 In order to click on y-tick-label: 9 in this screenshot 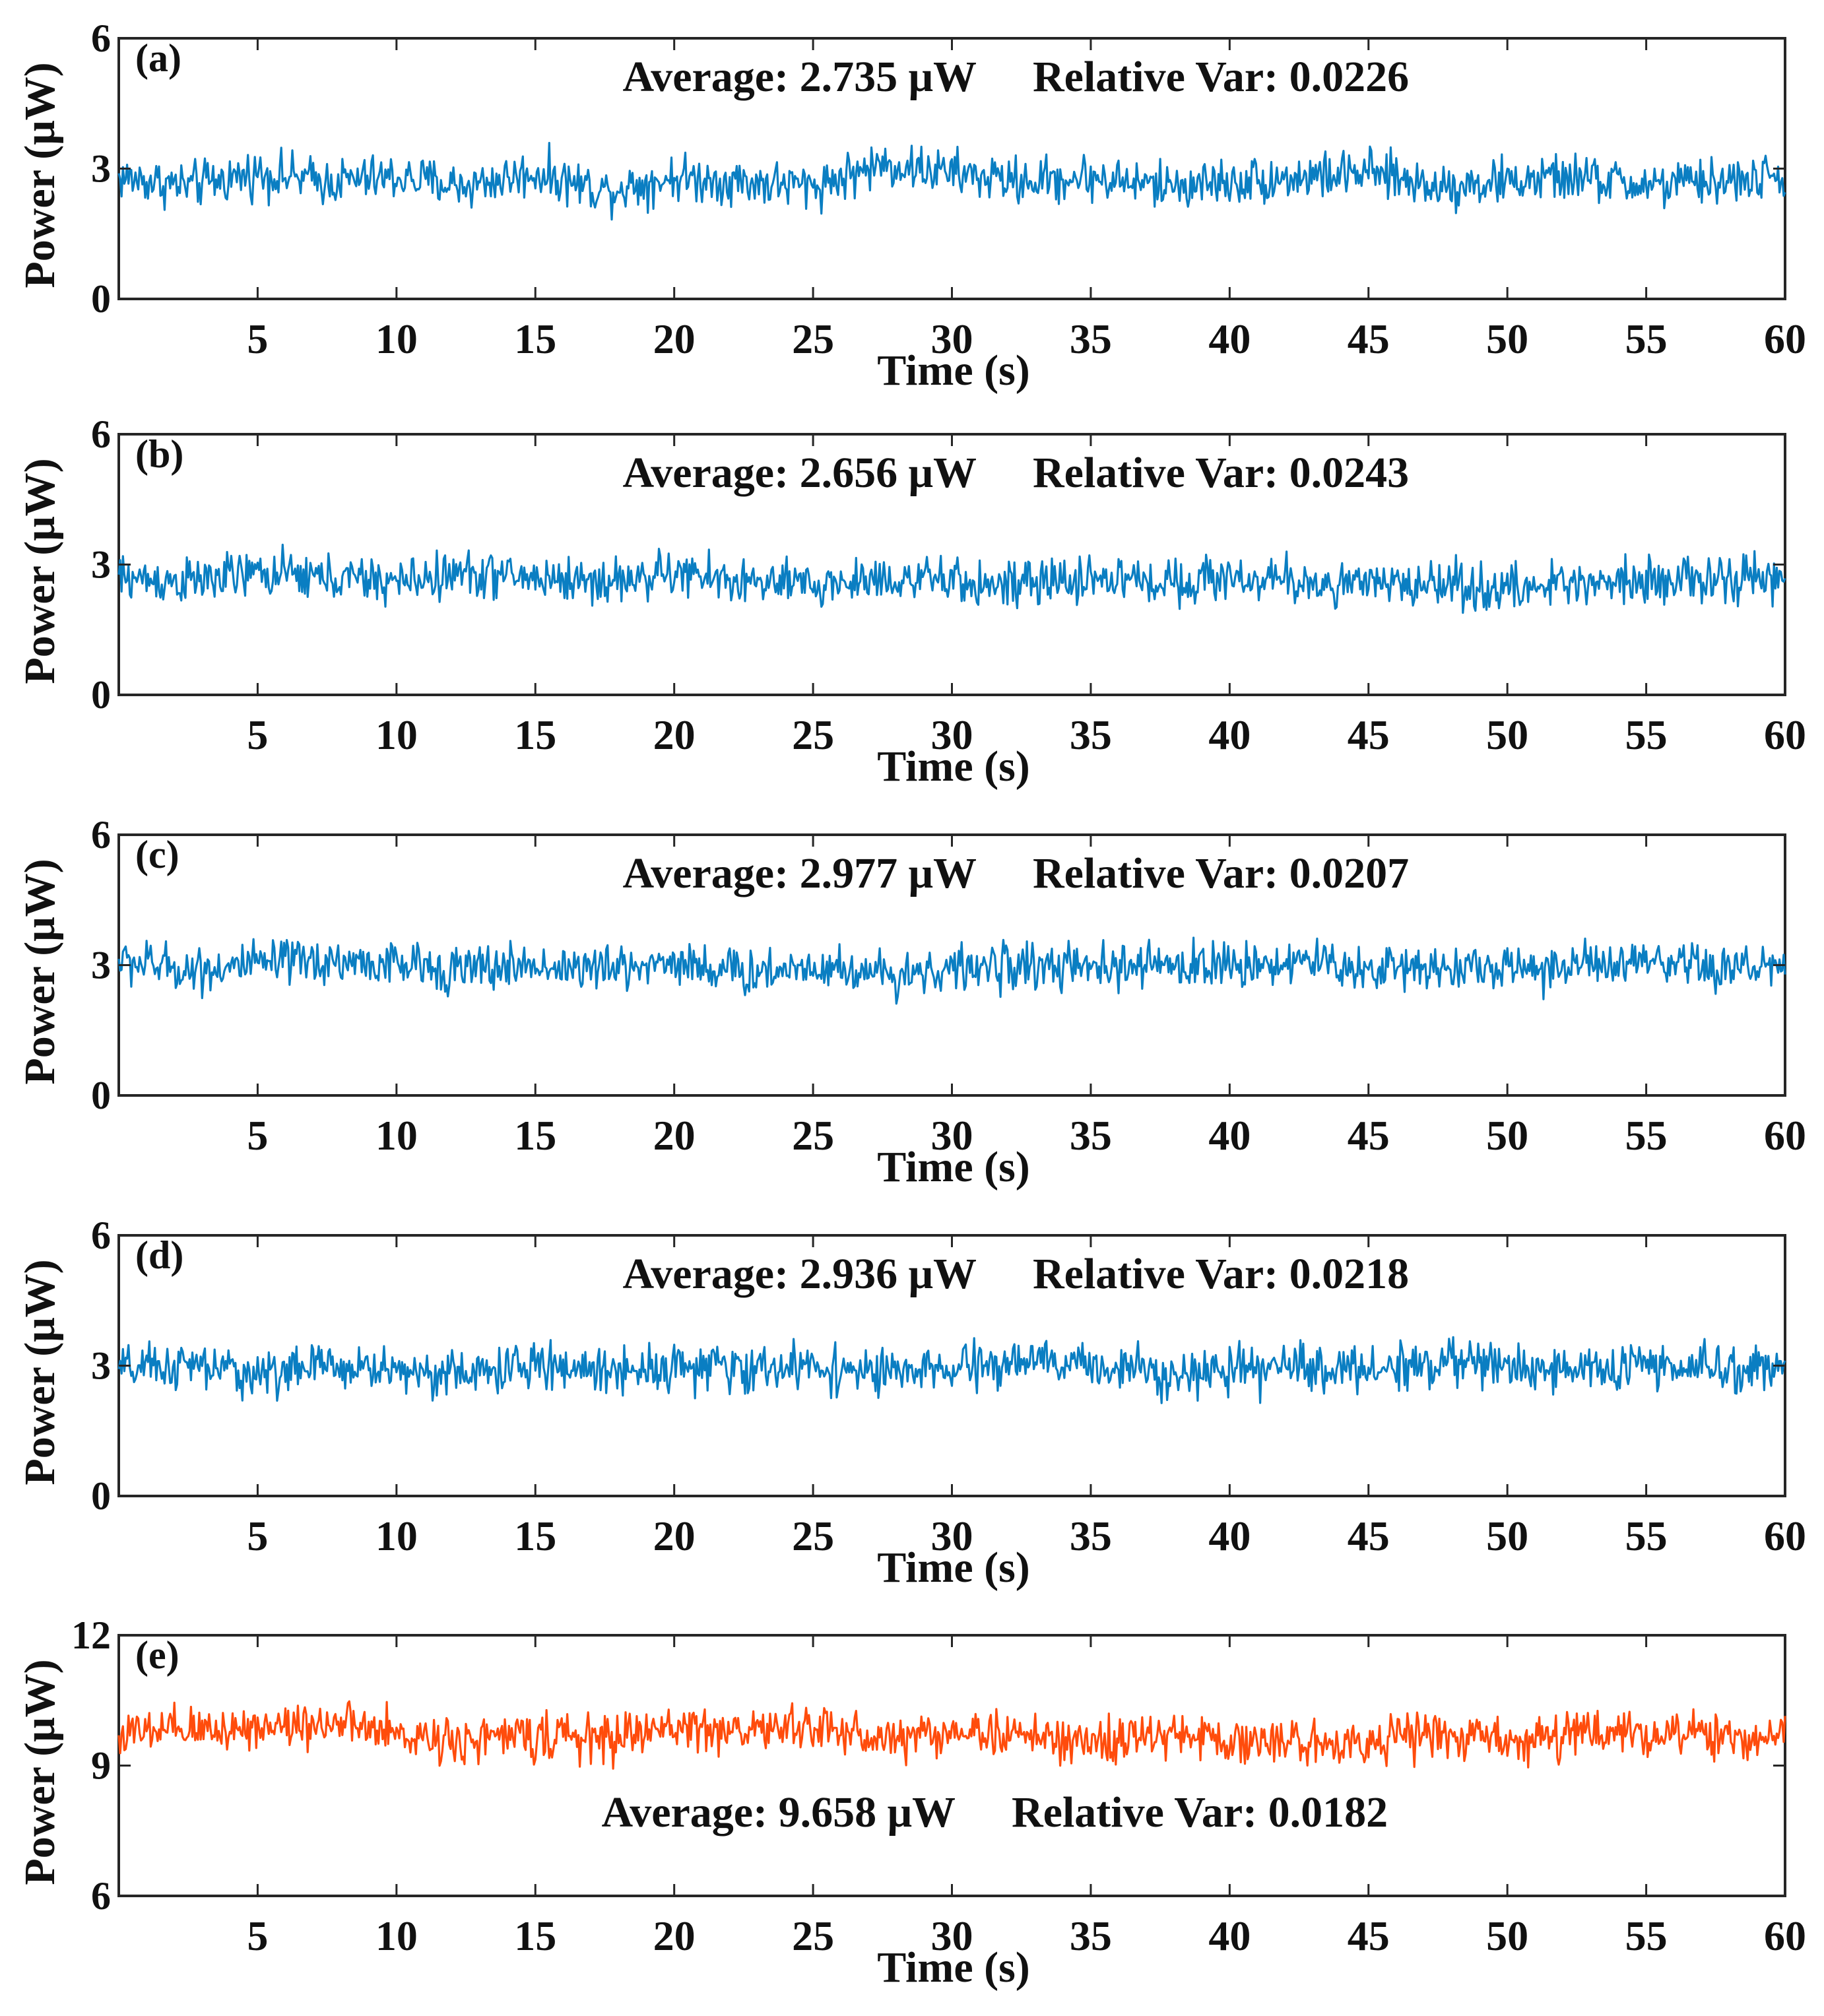, I will do `click(101, 1766)`.